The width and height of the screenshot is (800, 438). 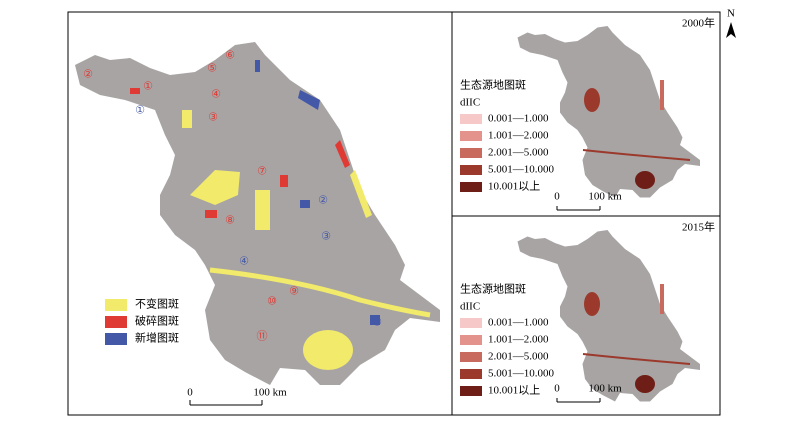 What do you see at coordinates (157, 338) in the screenshot?
I see `legend-label: 新增图斑` at bounding box center [157, 338].